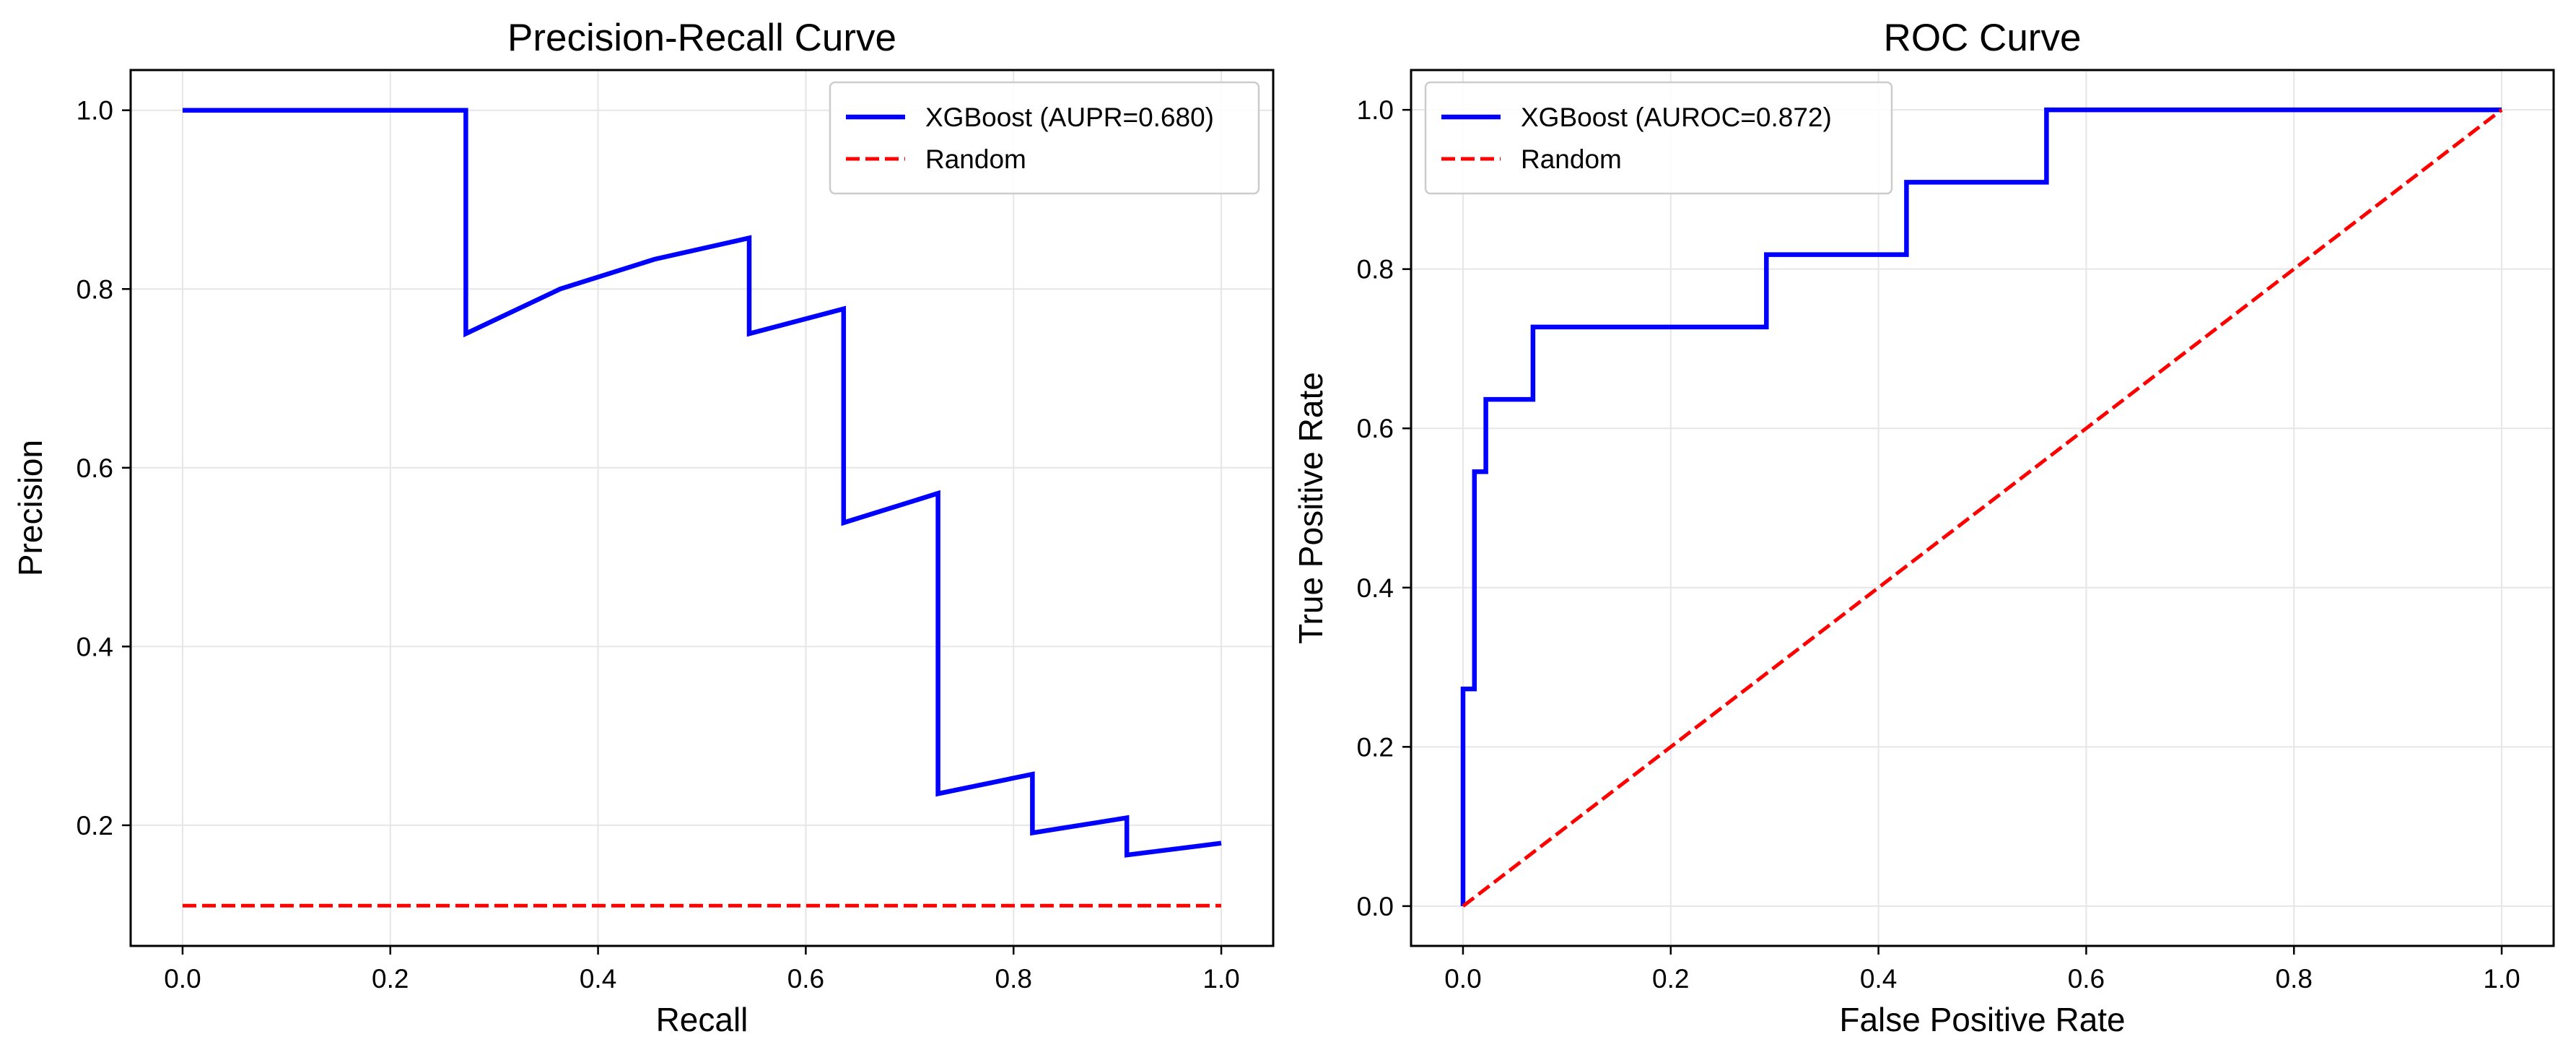  Describe the element at coordinates (2501, 979) in the screenshot. I see `roc-xtick-label-5: 1.0` at that location.